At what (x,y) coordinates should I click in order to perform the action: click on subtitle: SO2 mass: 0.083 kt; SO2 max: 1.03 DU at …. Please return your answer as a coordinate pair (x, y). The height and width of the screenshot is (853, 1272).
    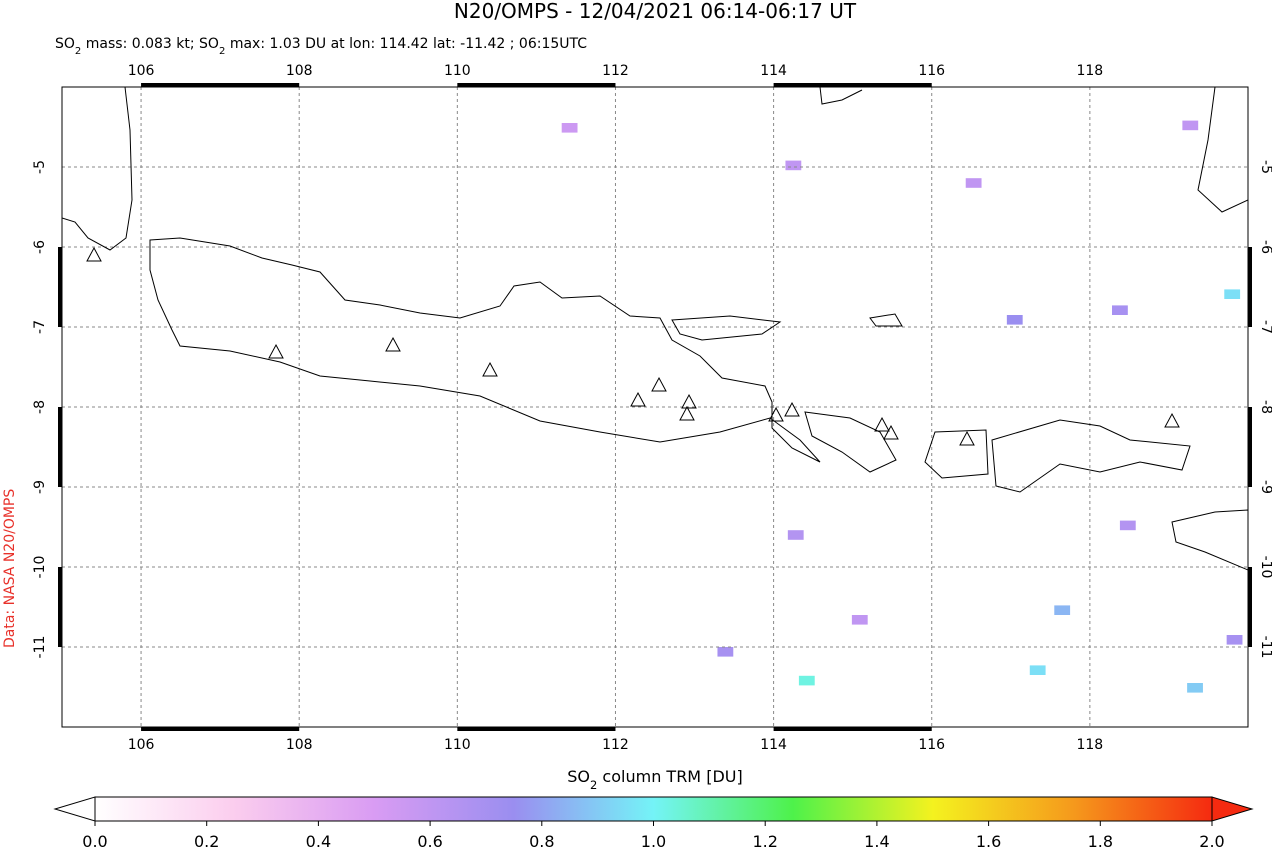
    Looking at the image, I should click on (321, 46).